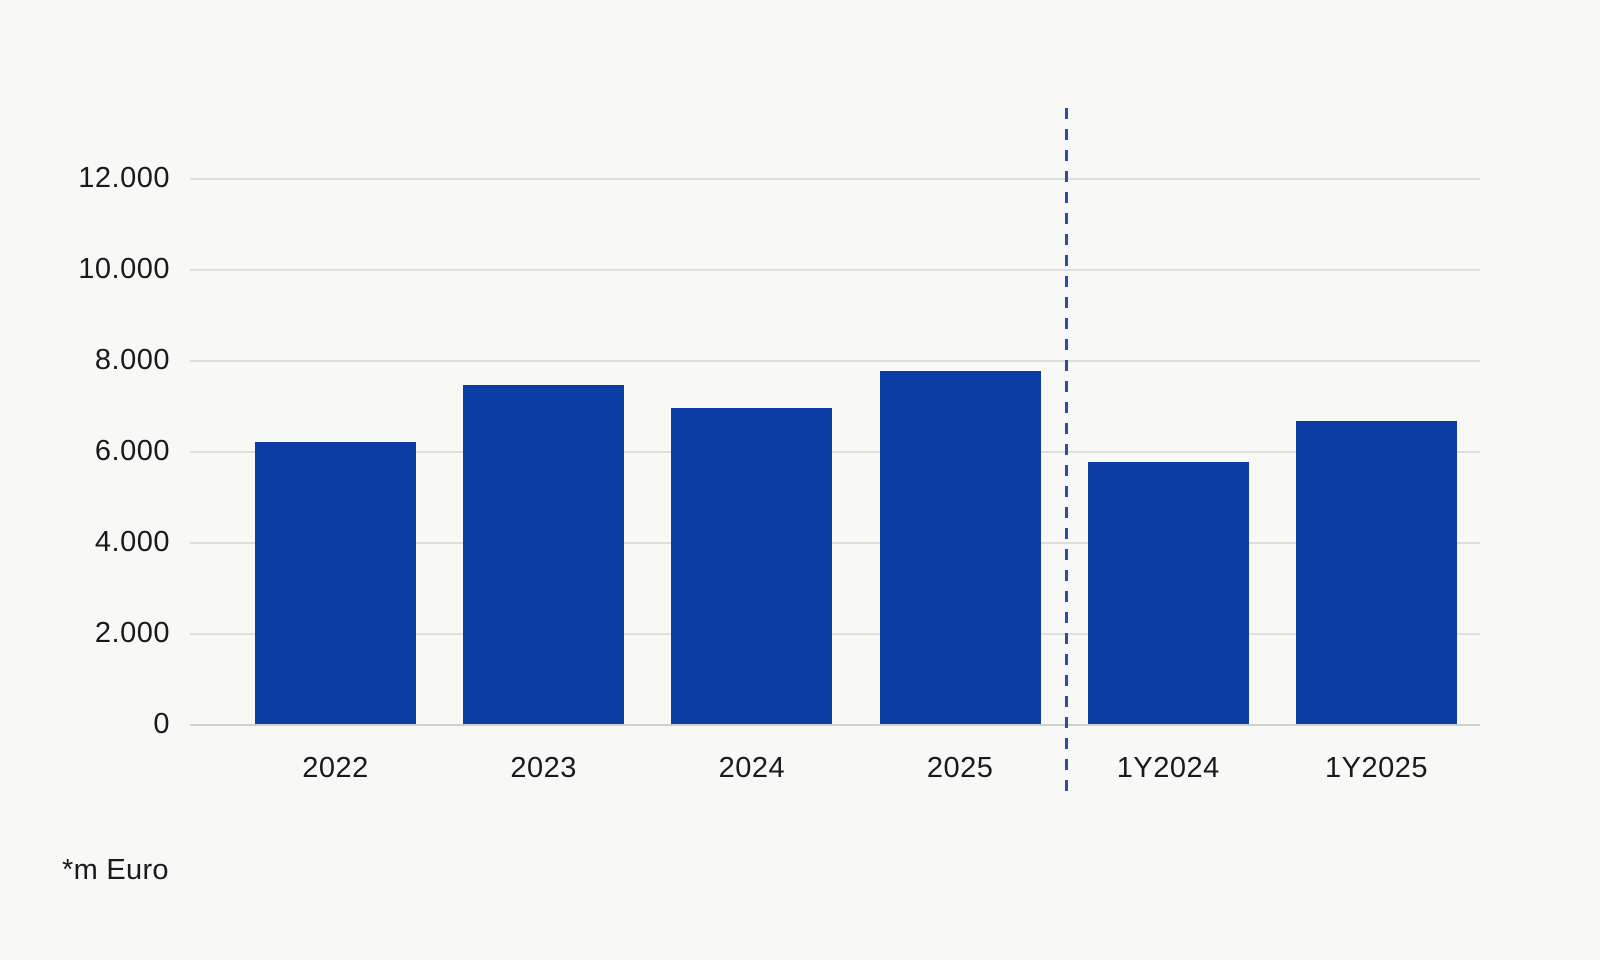  What do you see at coordinates (132, 360) in the screenshot?
I see `y-axis-tick-label: 8.000` at bounding box center [132, 360].